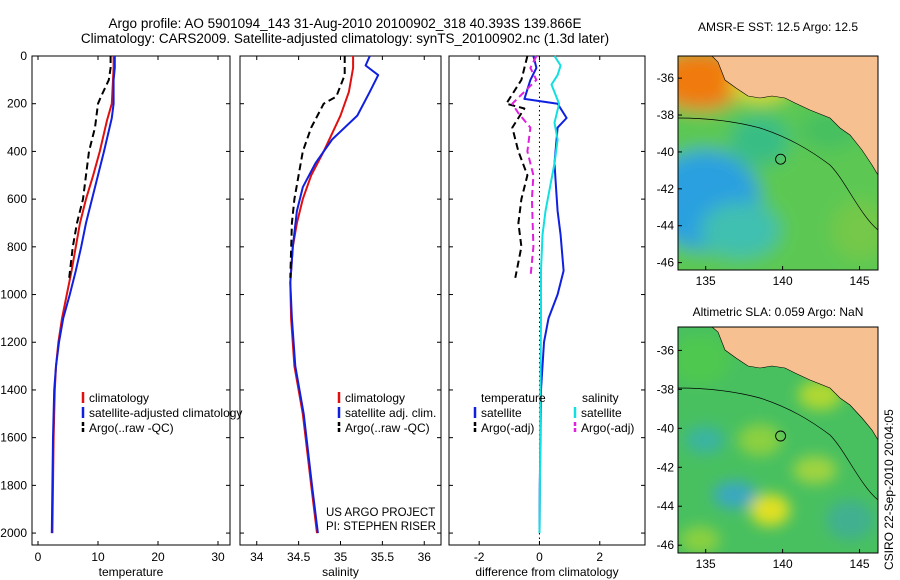 This screenshot has height=580, width=900. What do you see at coordinates (165, 413) in the screenshot?
I see `legend-label: satellite-adjusted climatology` at bounding box center [165, 413].